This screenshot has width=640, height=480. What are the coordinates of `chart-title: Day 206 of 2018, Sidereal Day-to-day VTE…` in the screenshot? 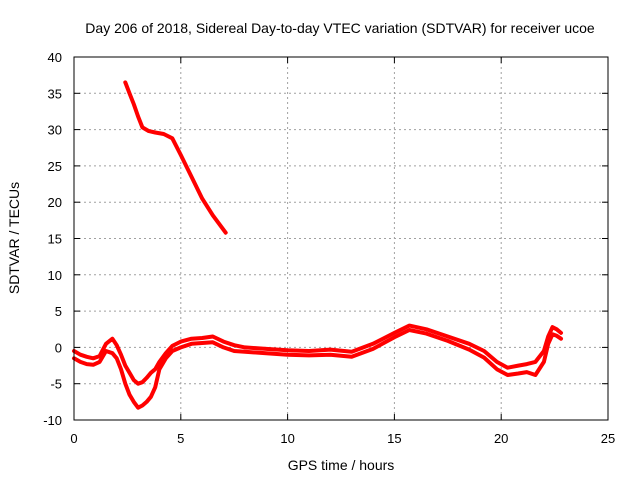 It's located at (340, 28).